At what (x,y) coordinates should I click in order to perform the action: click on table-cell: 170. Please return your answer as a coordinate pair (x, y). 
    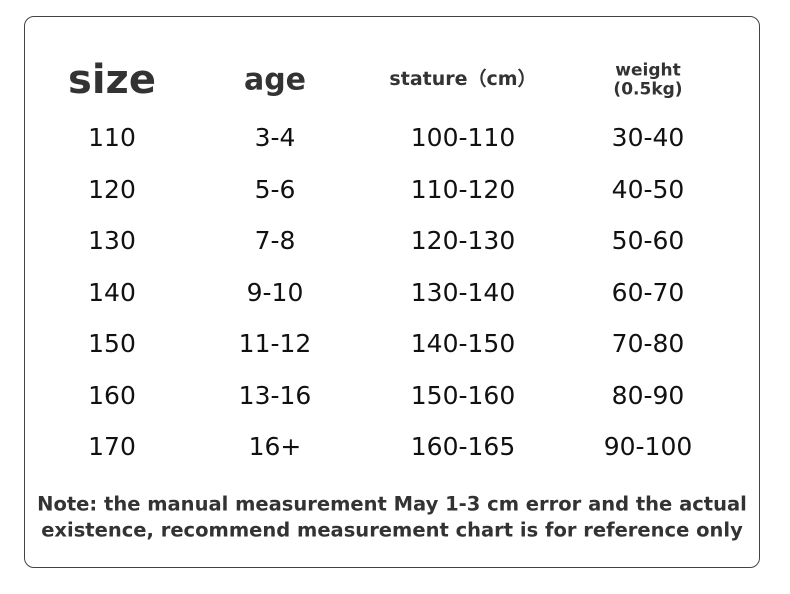
    Looking at the image, I should click on (112, 446).